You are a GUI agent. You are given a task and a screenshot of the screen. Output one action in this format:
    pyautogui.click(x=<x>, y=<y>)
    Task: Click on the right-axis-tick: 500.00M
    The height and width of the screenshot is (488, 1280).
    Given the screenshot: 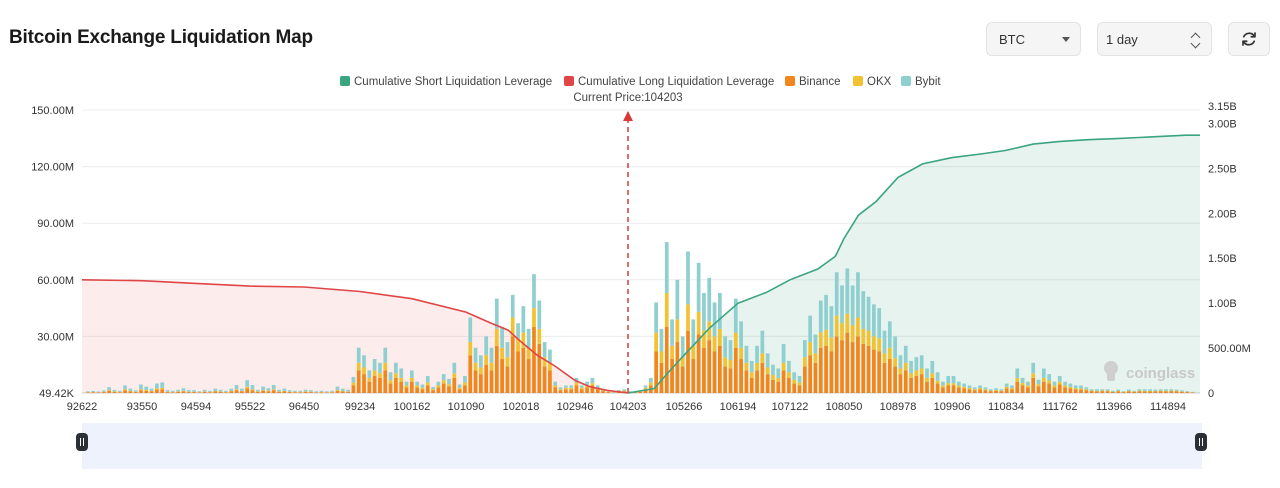 What is the action you would take?
    pyautogui.click(x=1229, y=349)
    